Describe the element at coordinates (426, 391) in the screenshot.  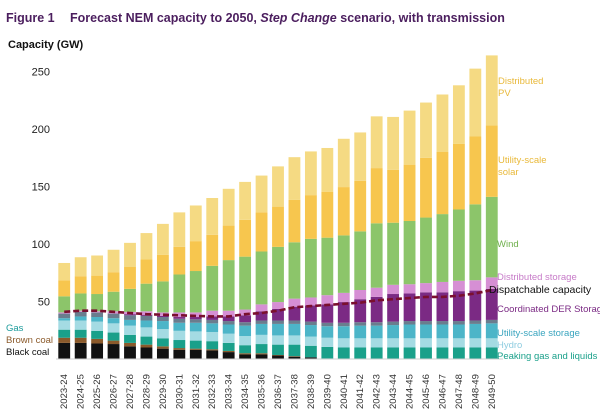
I see `x-tick-2045-46: 2045-46` at that location.